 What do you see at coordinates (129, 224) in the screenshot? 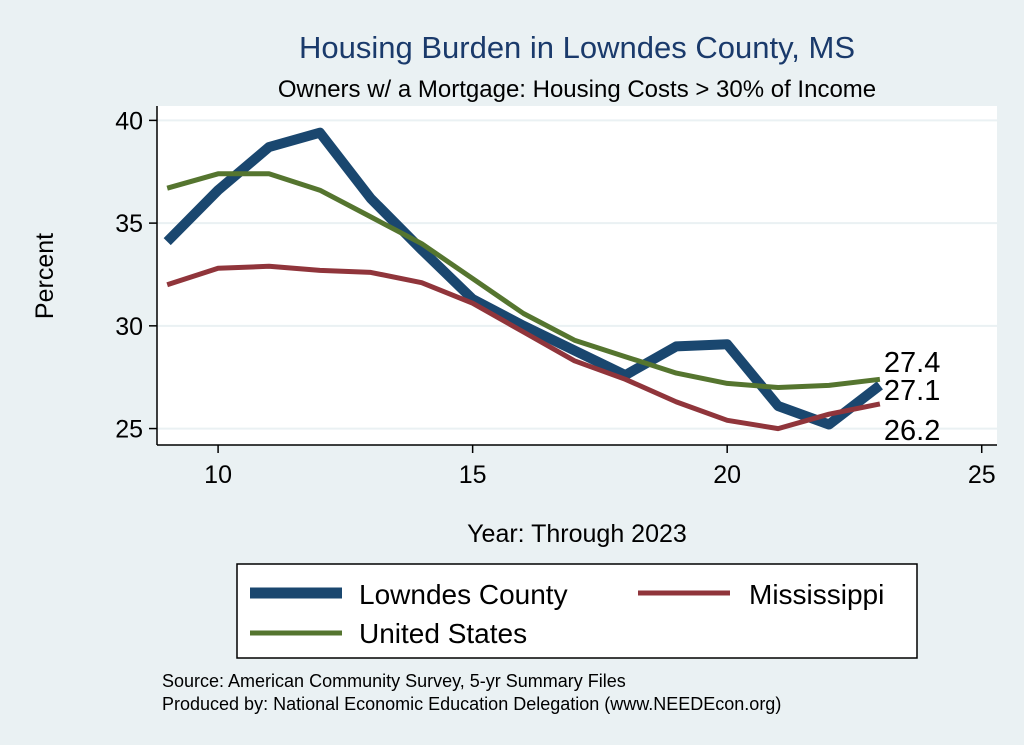
I see `y-tick-label: 35` at bounding box center [129, 224].